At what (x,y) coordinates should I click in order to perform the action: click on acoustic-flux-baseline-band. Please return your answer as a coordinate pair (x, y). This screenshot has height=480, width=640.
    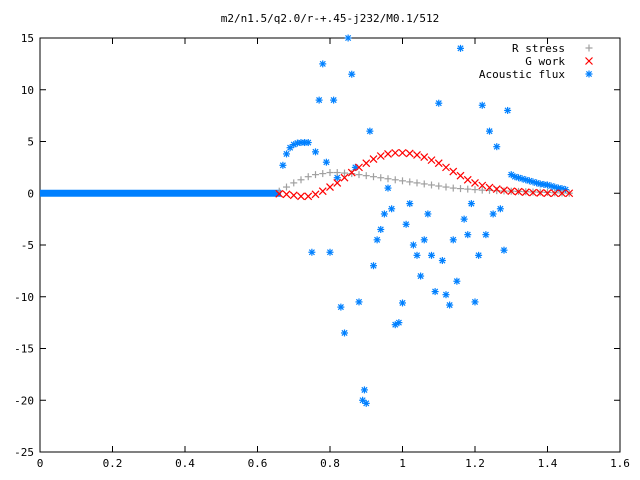
    Looking at the image, I should click on (161, 193).